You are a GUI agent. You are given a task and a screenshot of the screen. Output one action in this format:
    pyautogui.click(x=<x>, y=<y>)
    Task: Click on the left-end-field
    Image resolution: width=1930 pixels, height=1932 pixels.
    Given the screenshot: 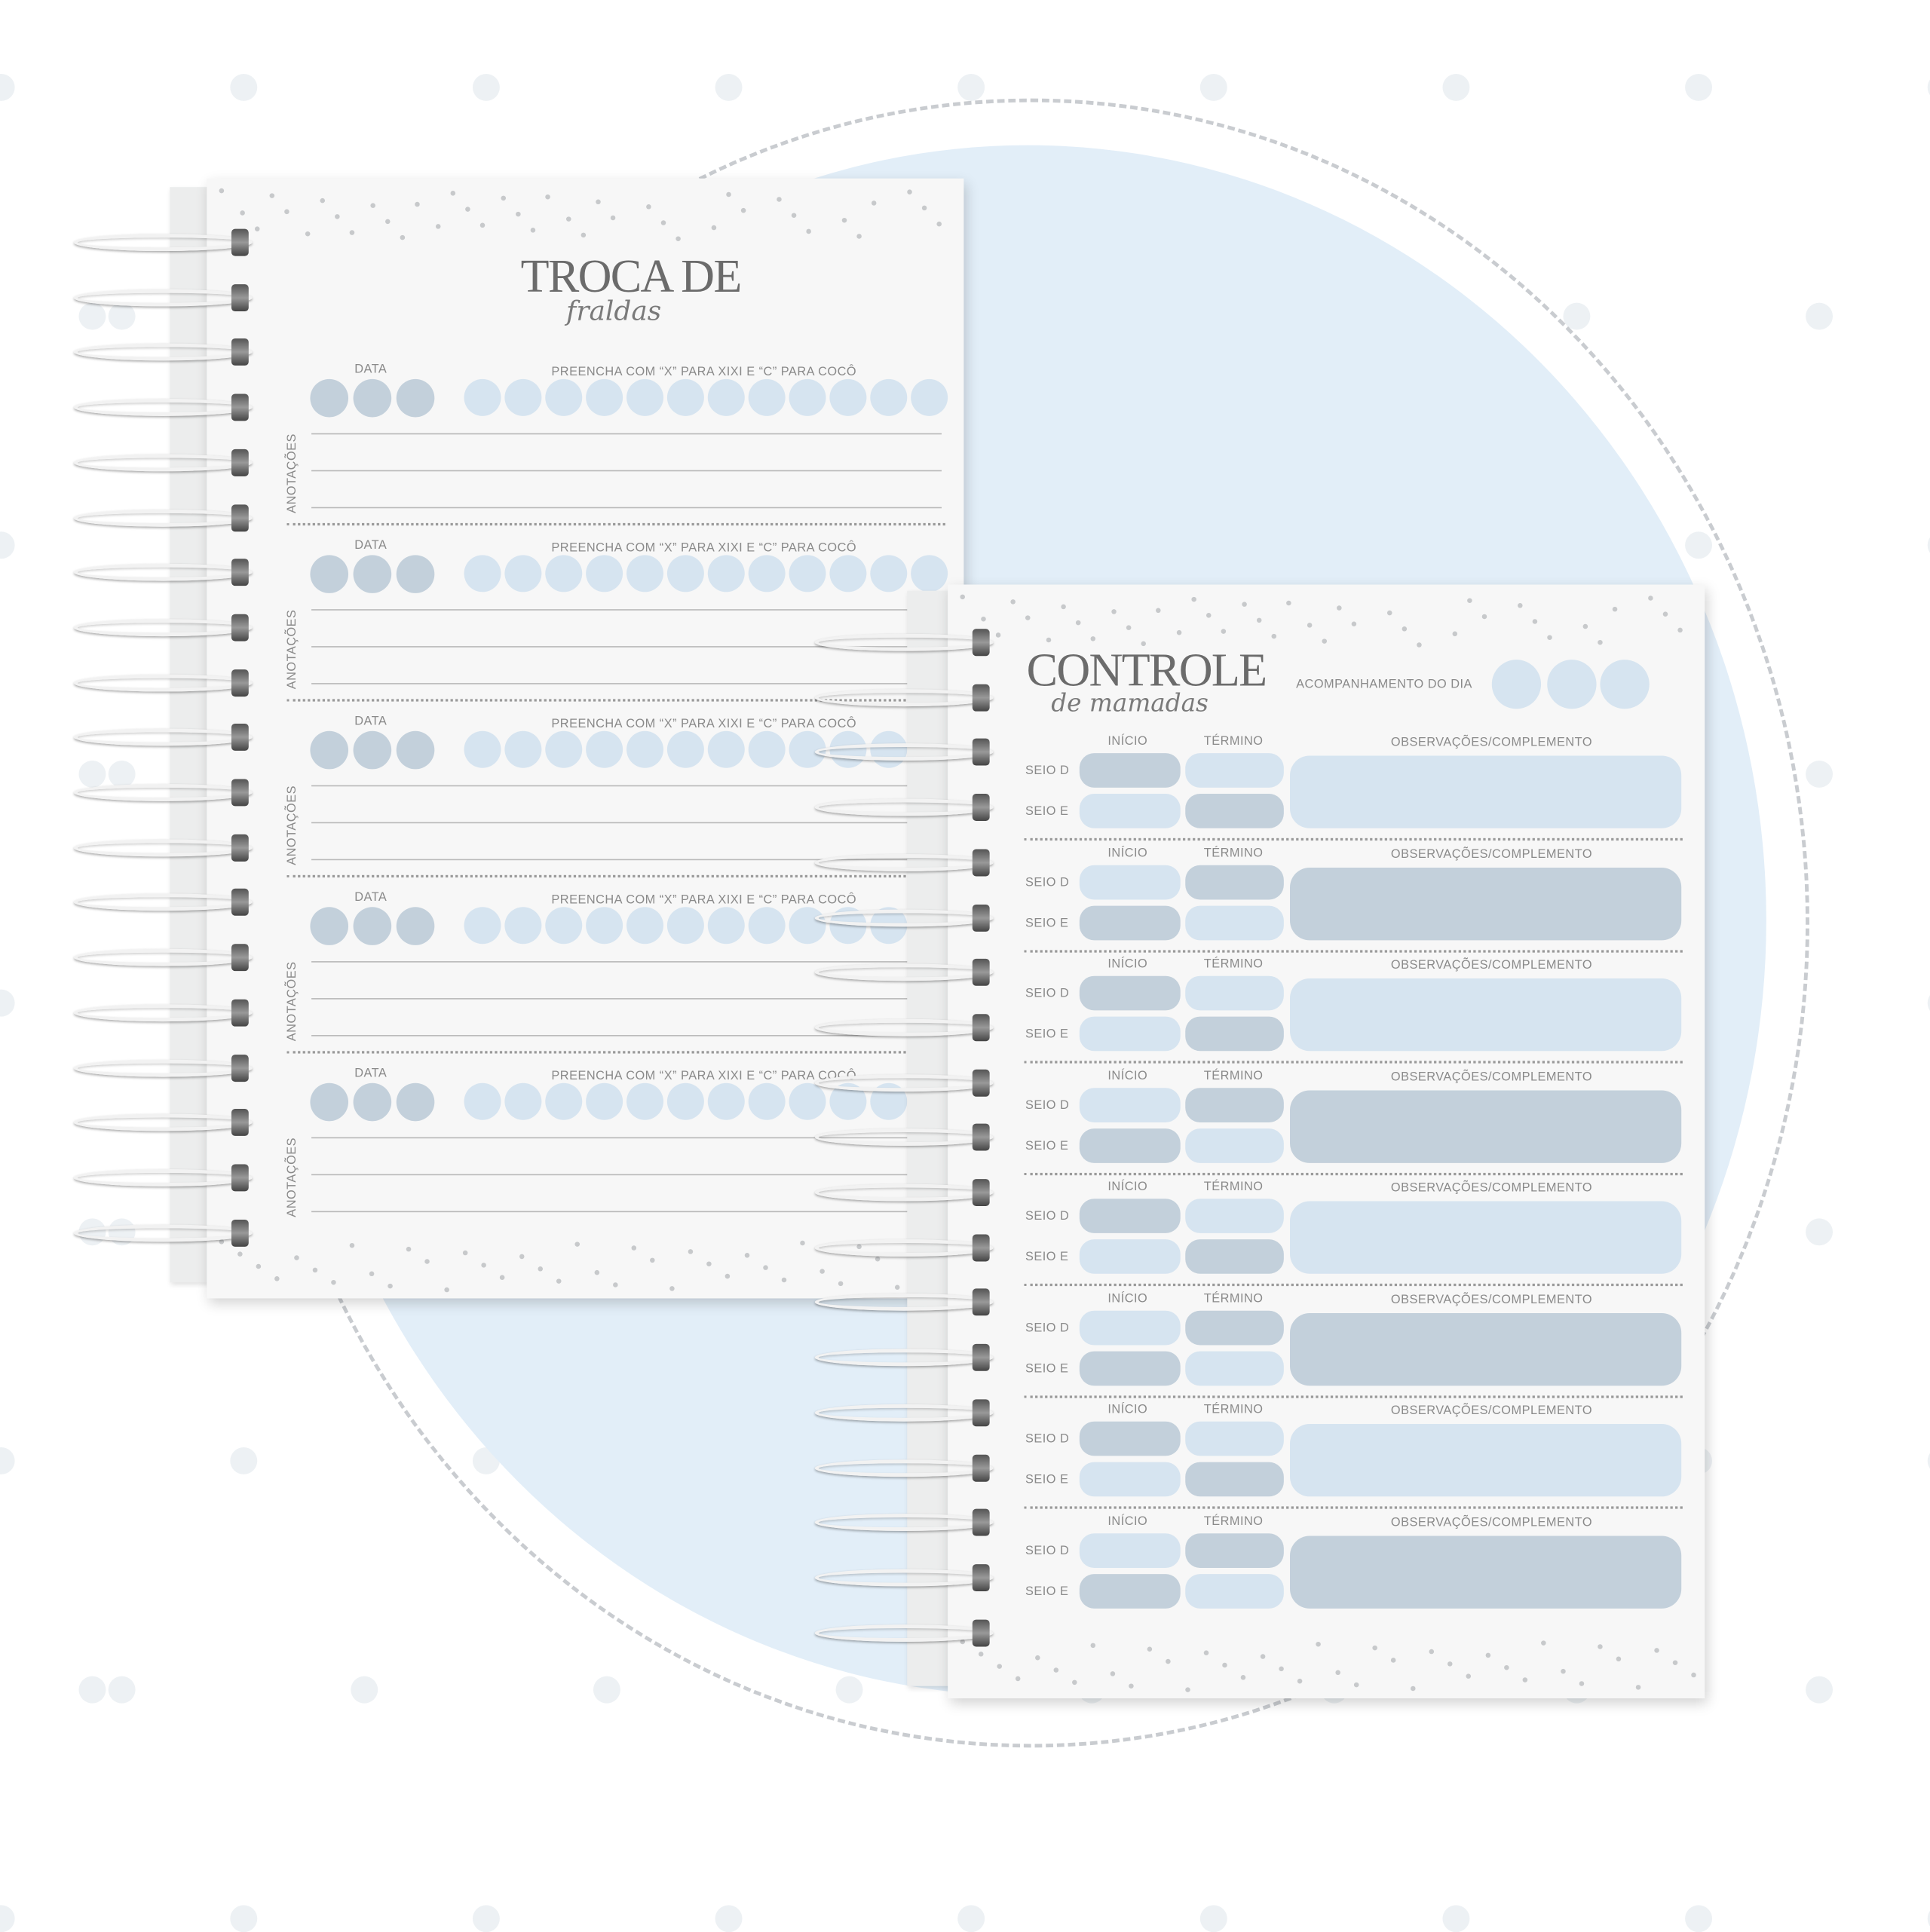 What is the action you would take?
    pyautogui.click(x=1234, y=1256)
    